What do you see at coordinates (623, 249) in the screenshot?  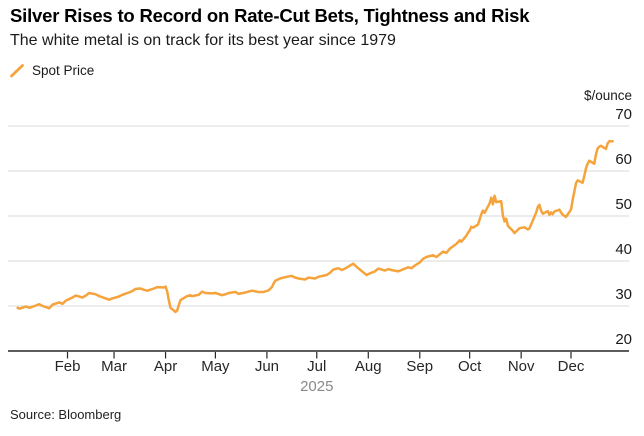 I see `y-tick-label-40: 40` at bounding box center [623, 249].